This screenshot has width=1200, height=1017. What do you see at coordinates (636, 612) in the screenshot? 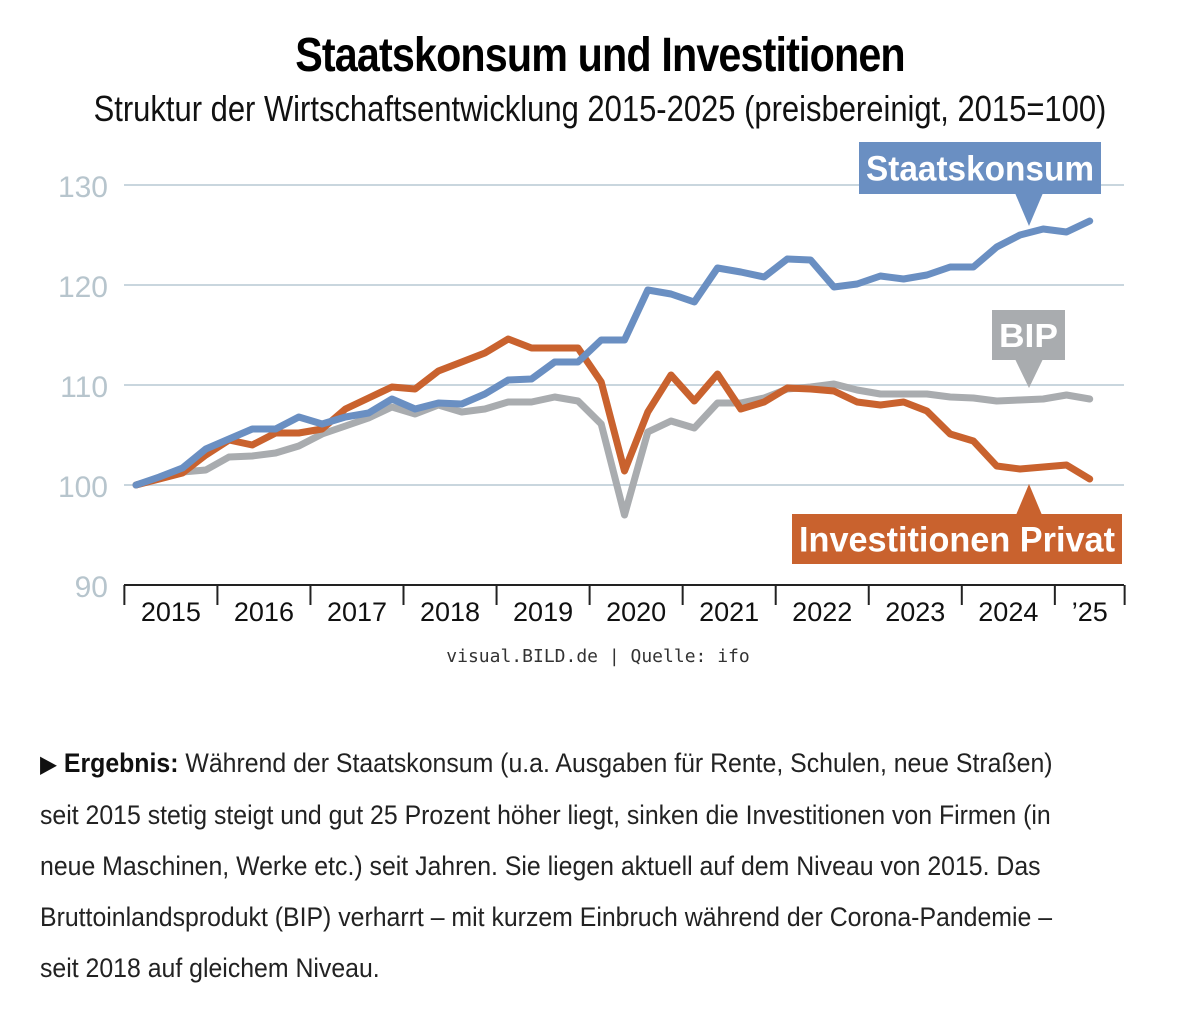
I see `x-tick-label: 2020` at bounding box center [636, 612].